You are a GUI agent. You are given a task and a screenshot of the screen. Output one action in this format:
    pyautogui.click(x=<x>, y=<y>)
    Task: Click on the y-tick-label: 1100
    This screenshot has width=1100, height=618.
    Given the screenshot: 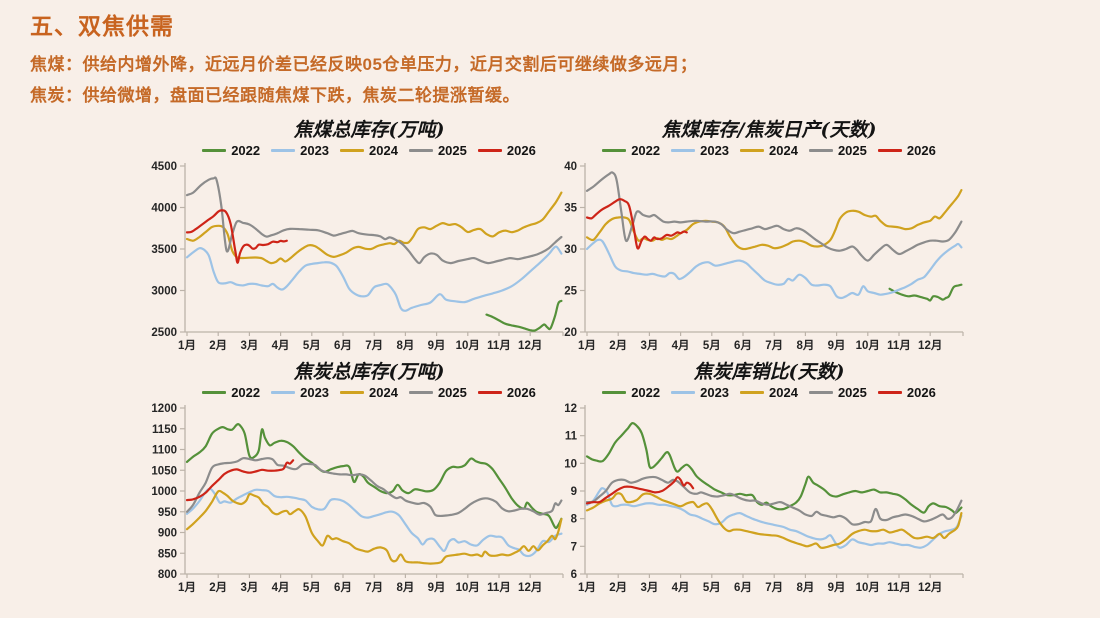 What is the action you would take?
    pyautogui.click(x=164, y=451)
    